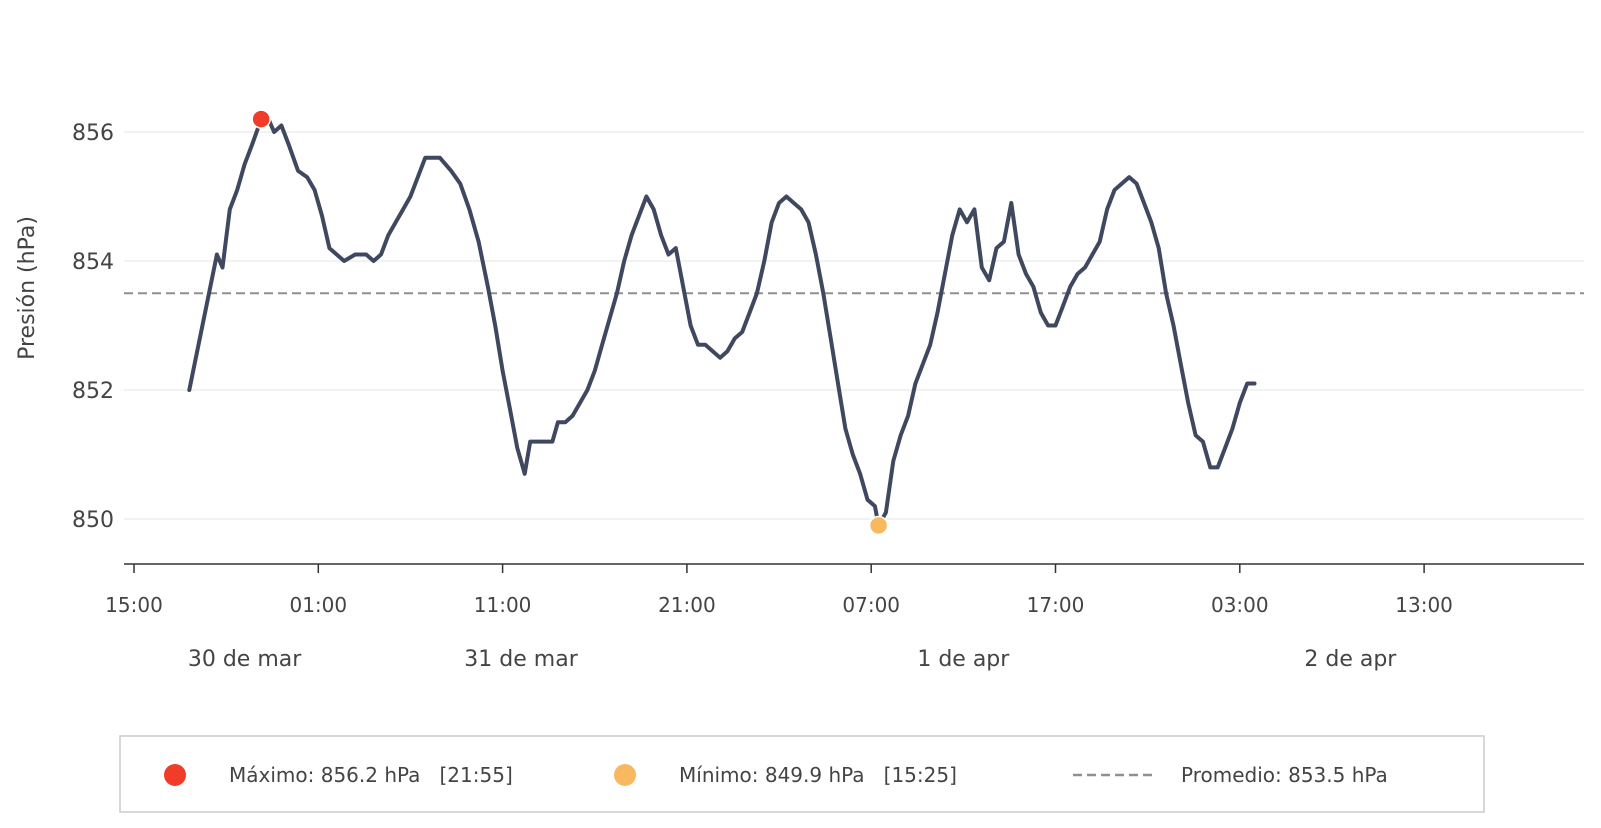  Describe the element at coordinates (93, 520) in the screenshot. I see `y-tick-label: 850` at that location.